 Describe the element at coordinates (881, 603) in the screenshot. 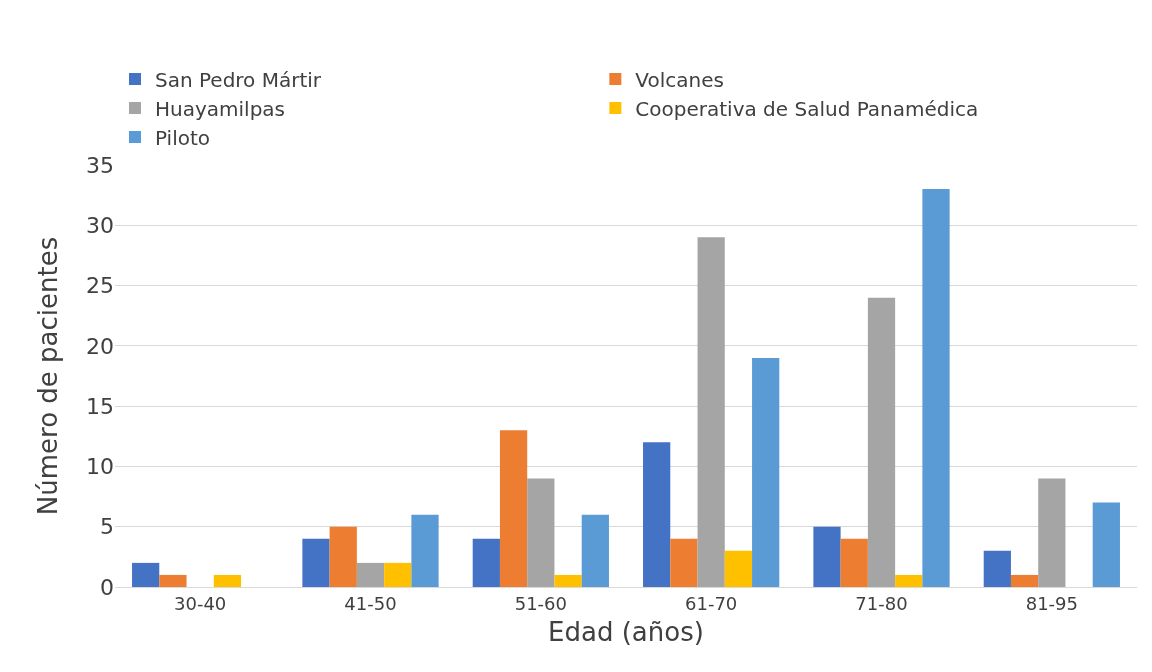

I see `x-tick-label: 71-80` at that location.